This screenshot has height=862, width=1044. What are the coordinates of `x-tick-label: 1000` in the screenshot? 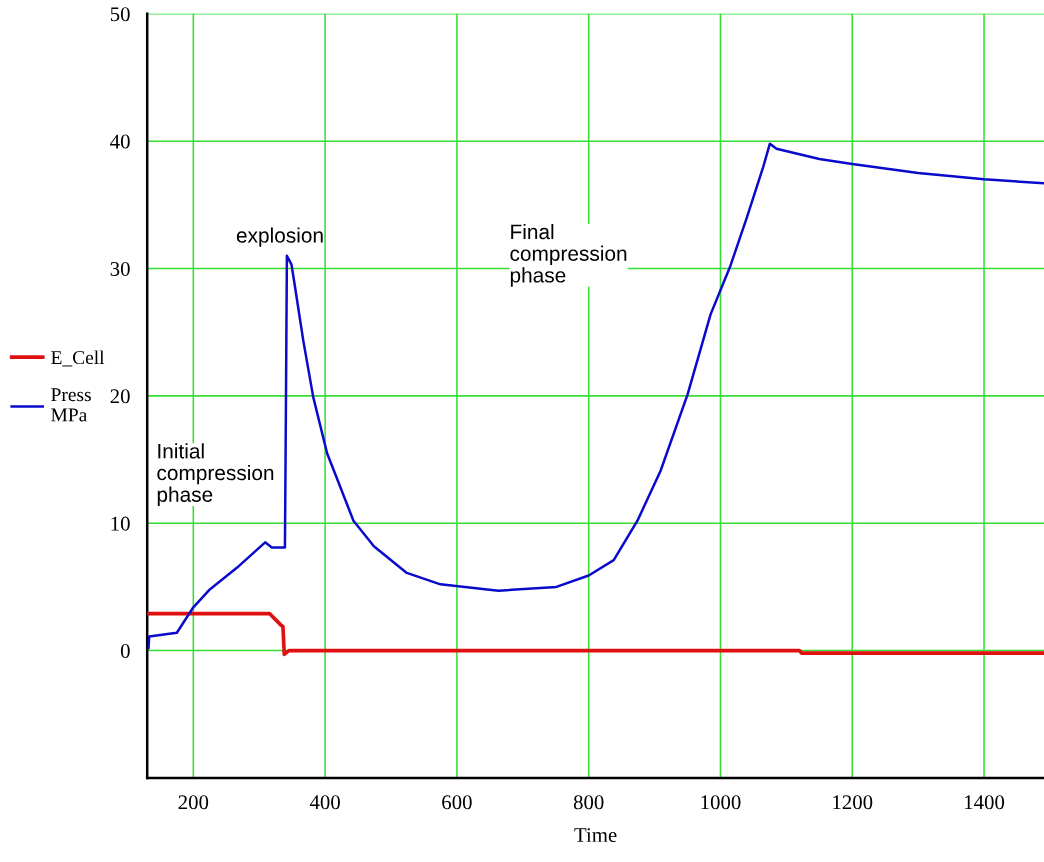 It's located at (721, 802).